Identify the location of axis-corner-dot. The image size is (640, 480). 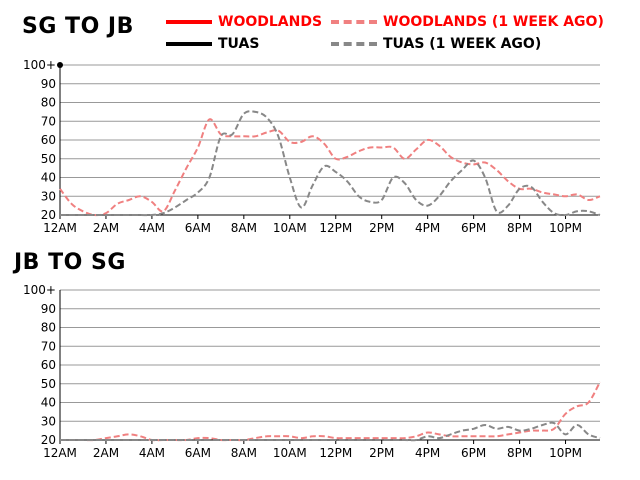
(60, 65).